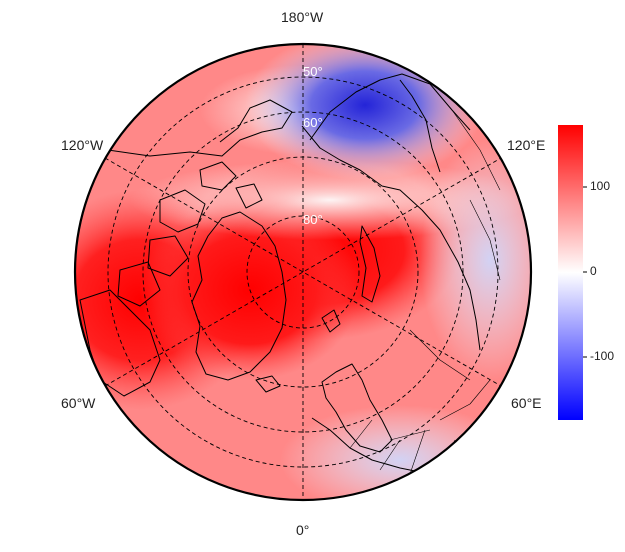 Image resolution: width=625 pixels, height=552 pixels. I want to click on colorbar-label-neg100: -100, so click(602, 356).